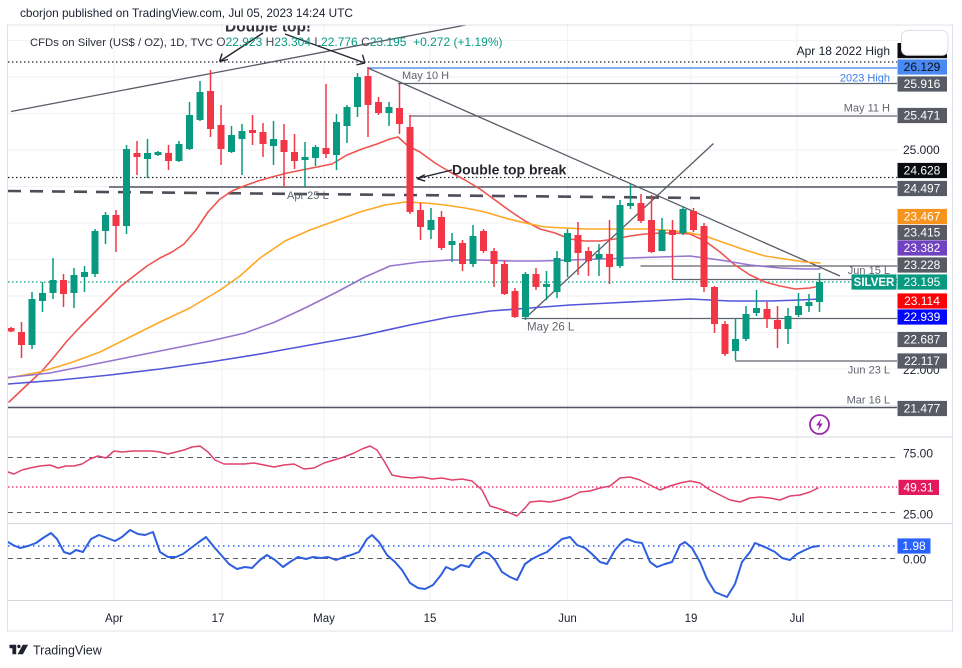 The image size is (962, 668). Describe the element at coordinates (509, 170) in the screenshot. I see `svg-text: Double top break` at that location.